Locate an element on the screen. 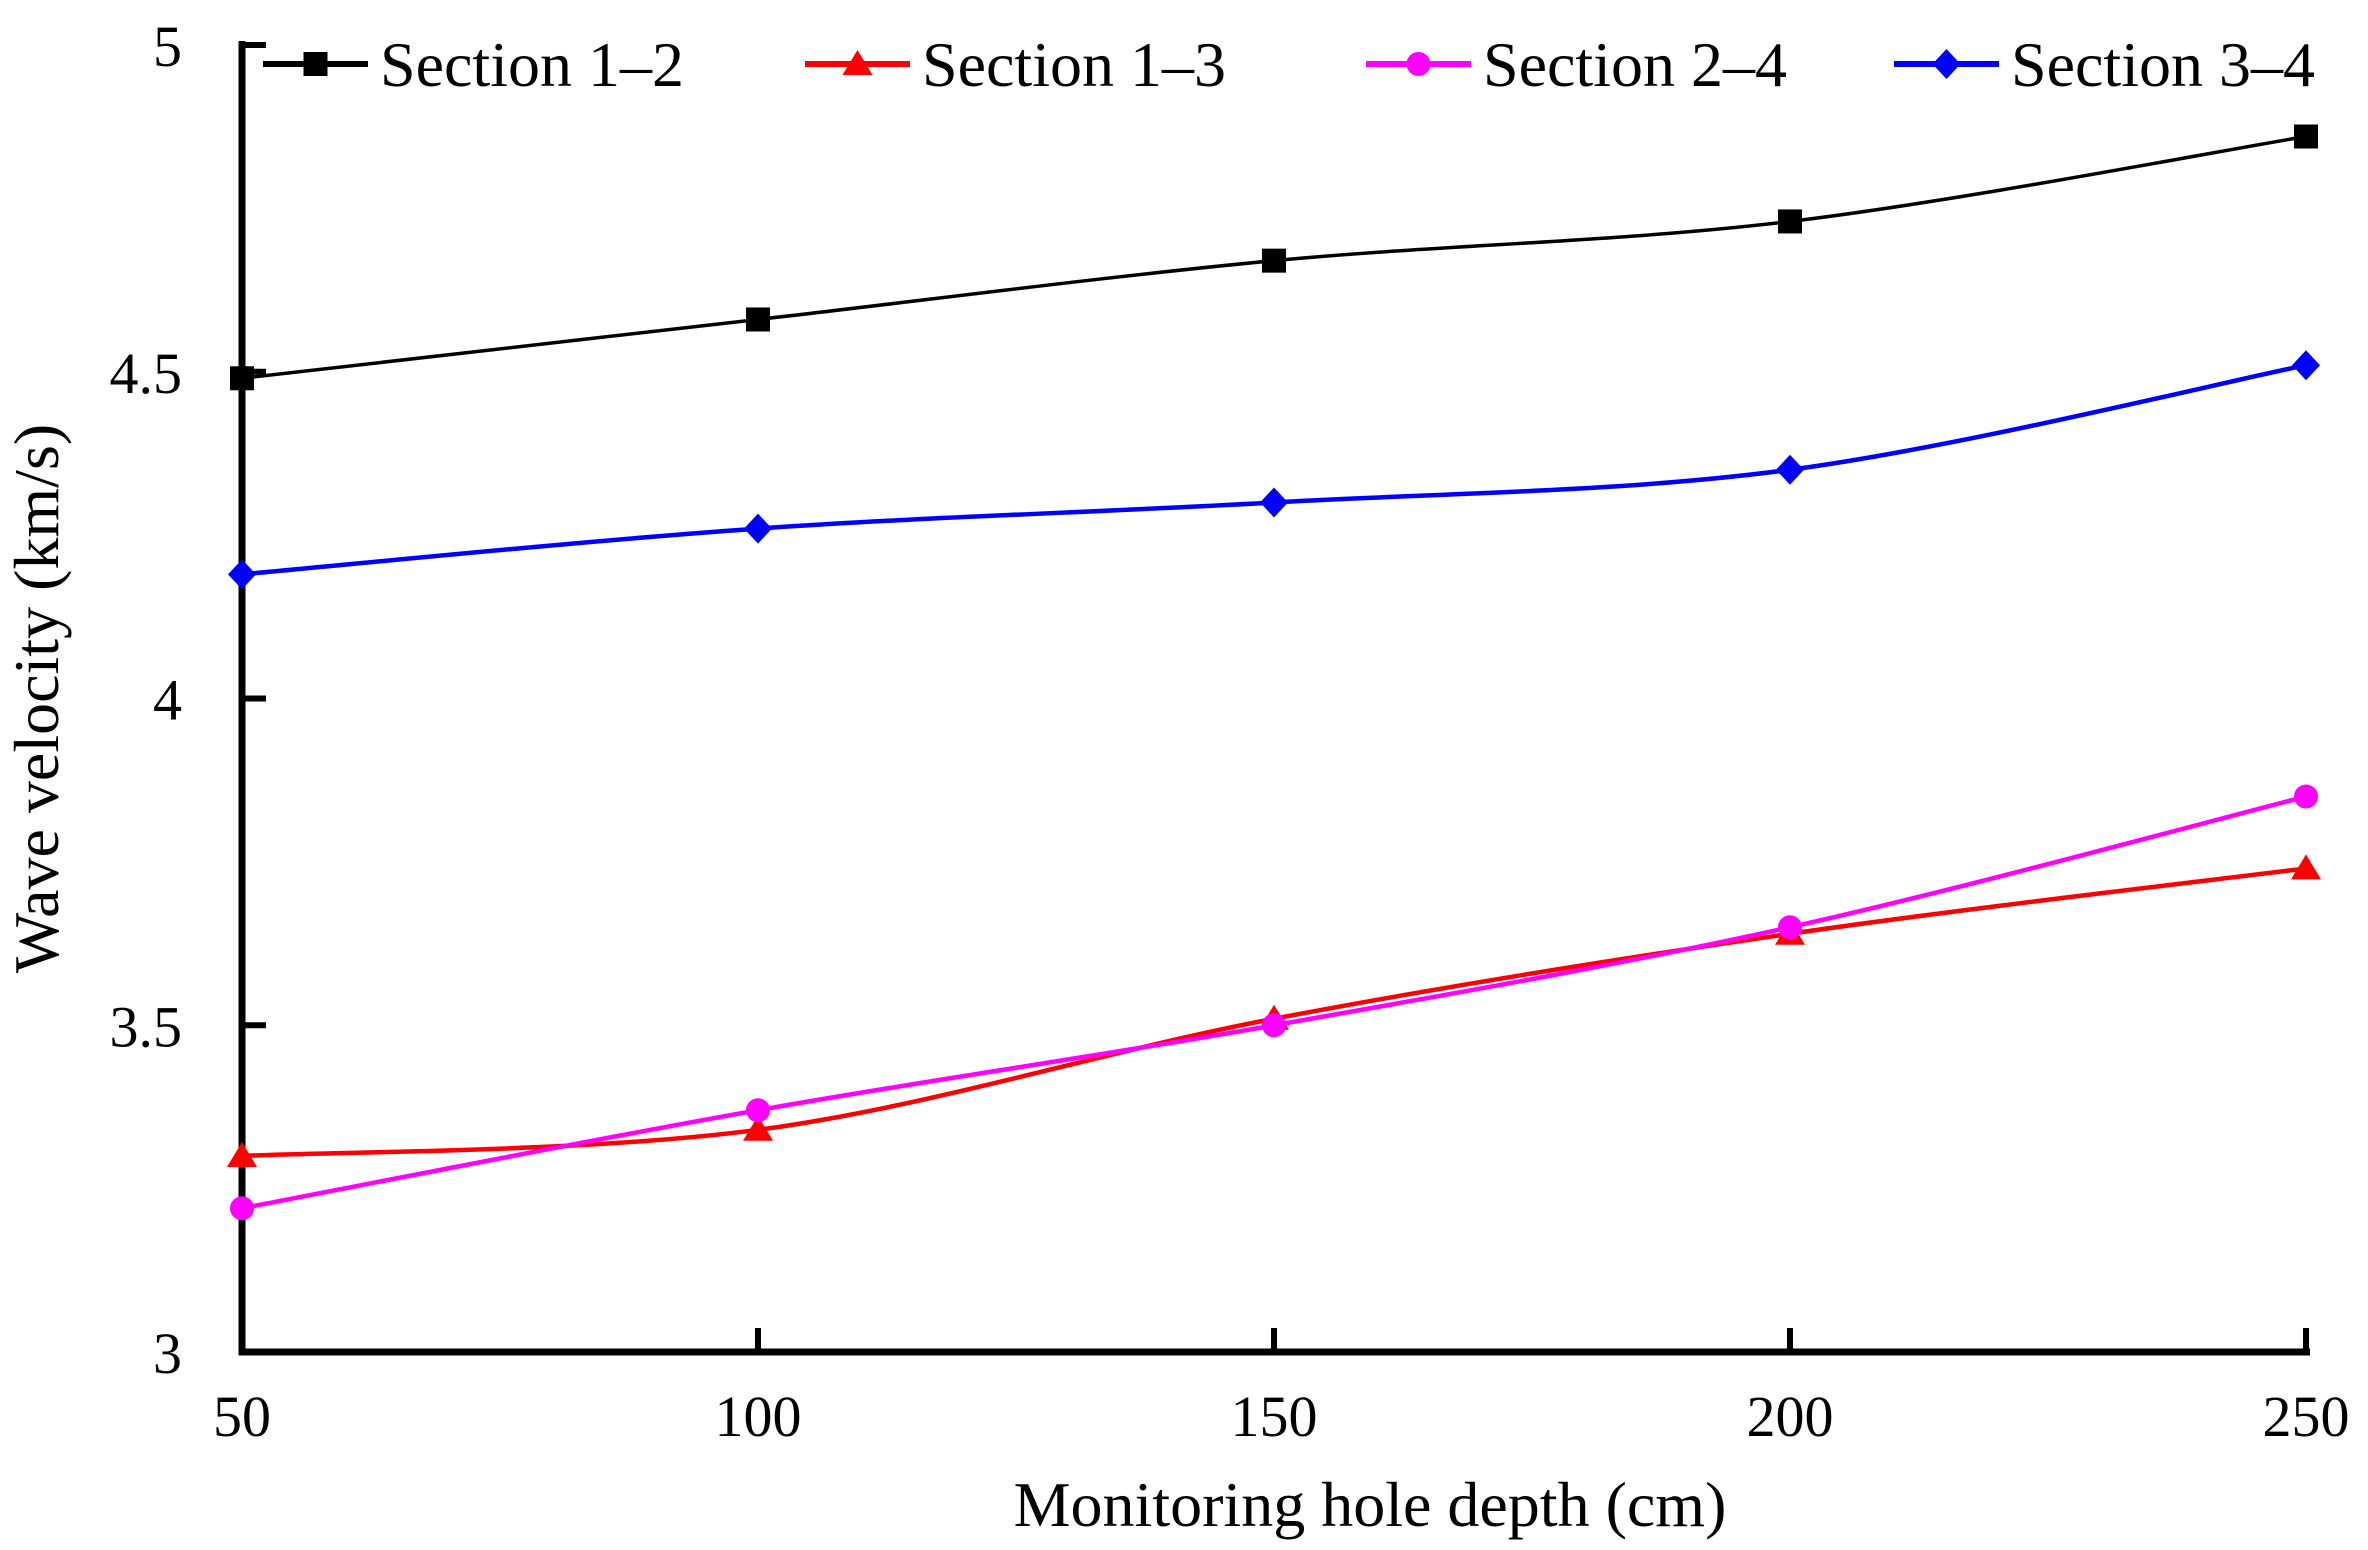 This screenshot has width=2368, height=1550. legend-label: Section 2–4 is located at coordinates (1635, 64).